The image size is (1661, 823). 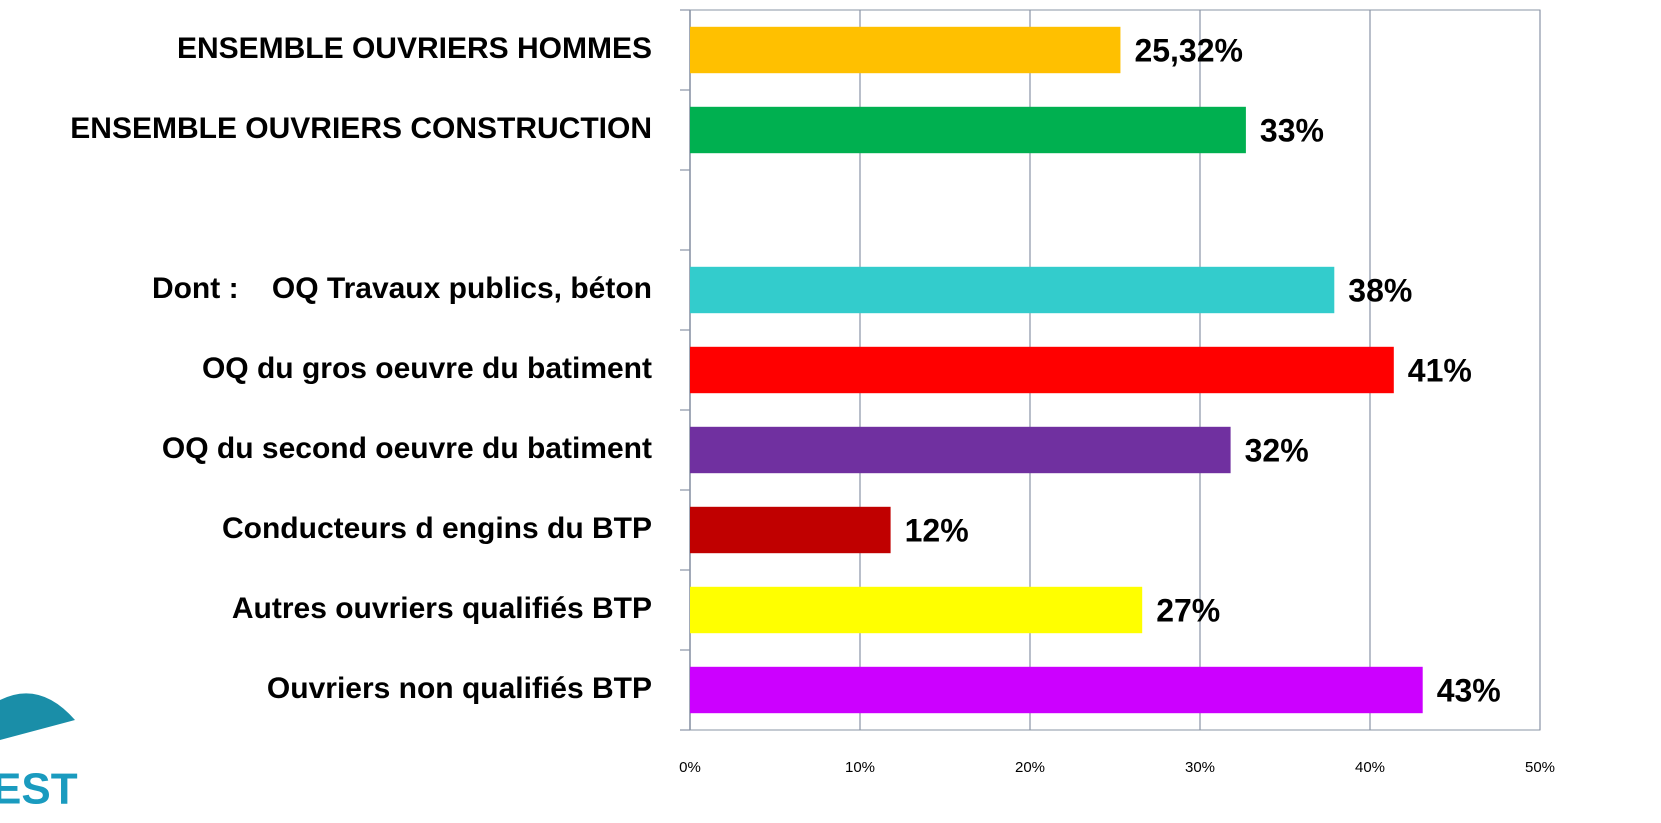 What do you see at coordinates (437, 528) in the screenshot?
I see `y-tick-label: Conducteurs d engins du BTP` at bounding box center [437, 528].